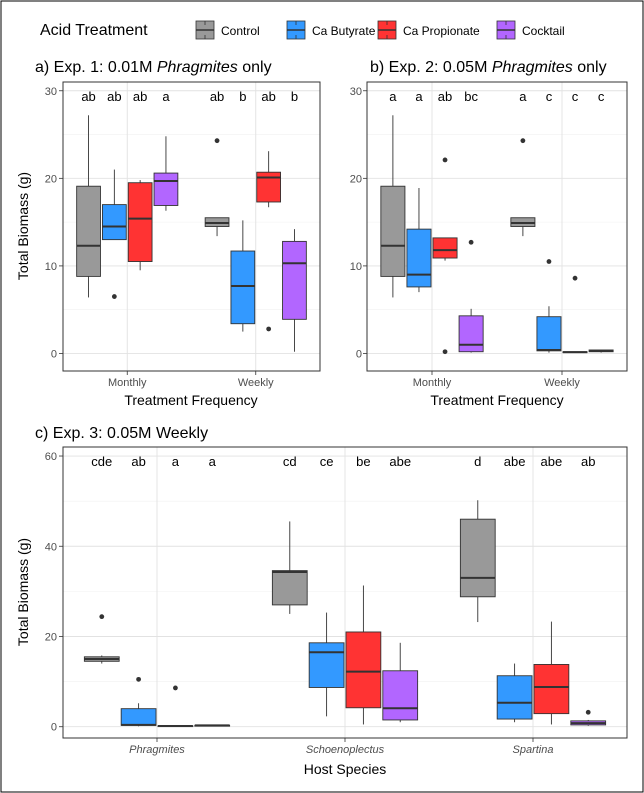  What do you see at coordinates (496, 400) in the screenshot?
I see `x-axis-label: Treatment Frequency` at bounding box center [496, 400].